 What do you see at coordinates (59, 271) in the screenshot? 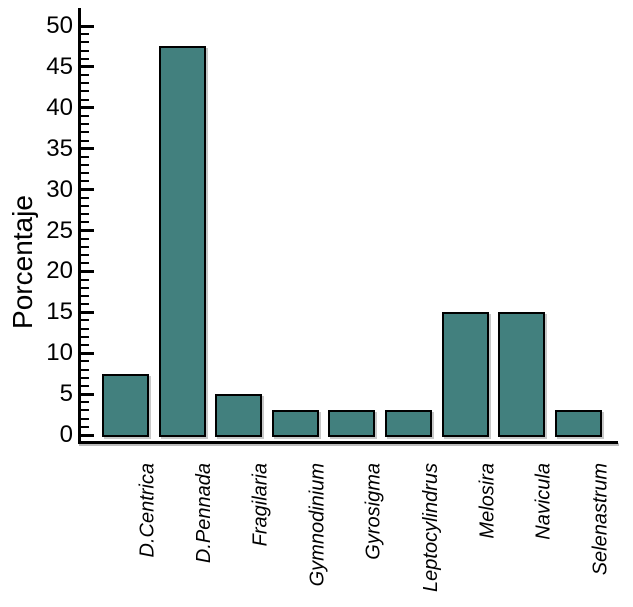
I see `y-tick-label: 20` at bounding box center [59, 271].